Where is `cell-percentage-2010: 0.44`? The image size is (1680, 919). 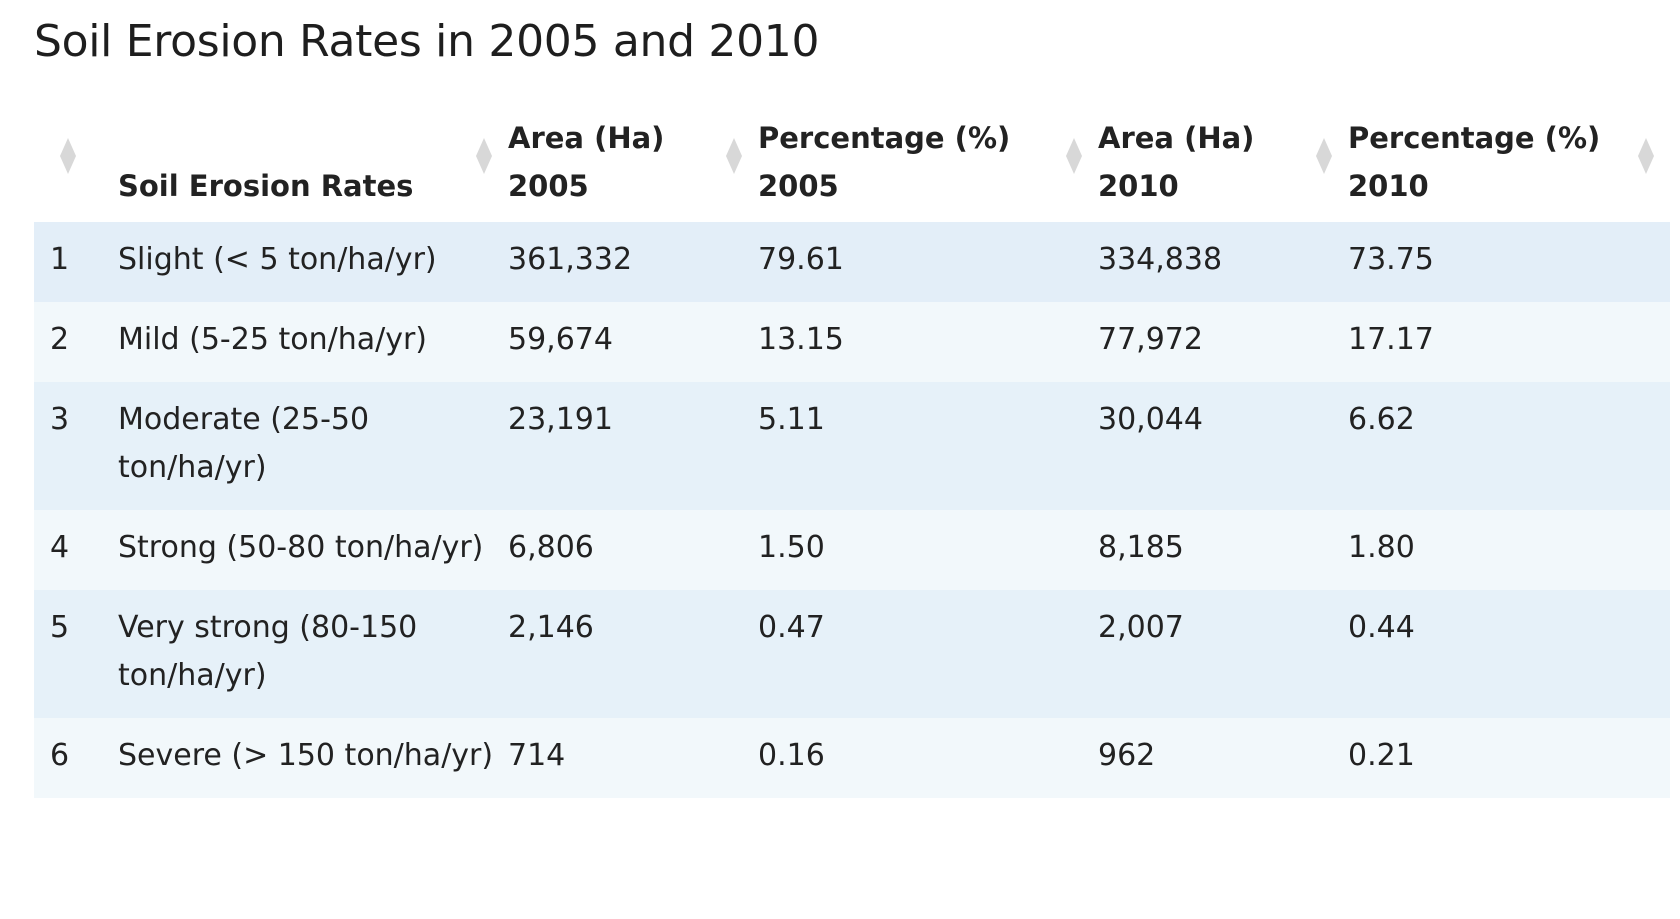 cell-percentage-2010: 0.44 is located at coordinates (1381, 627).